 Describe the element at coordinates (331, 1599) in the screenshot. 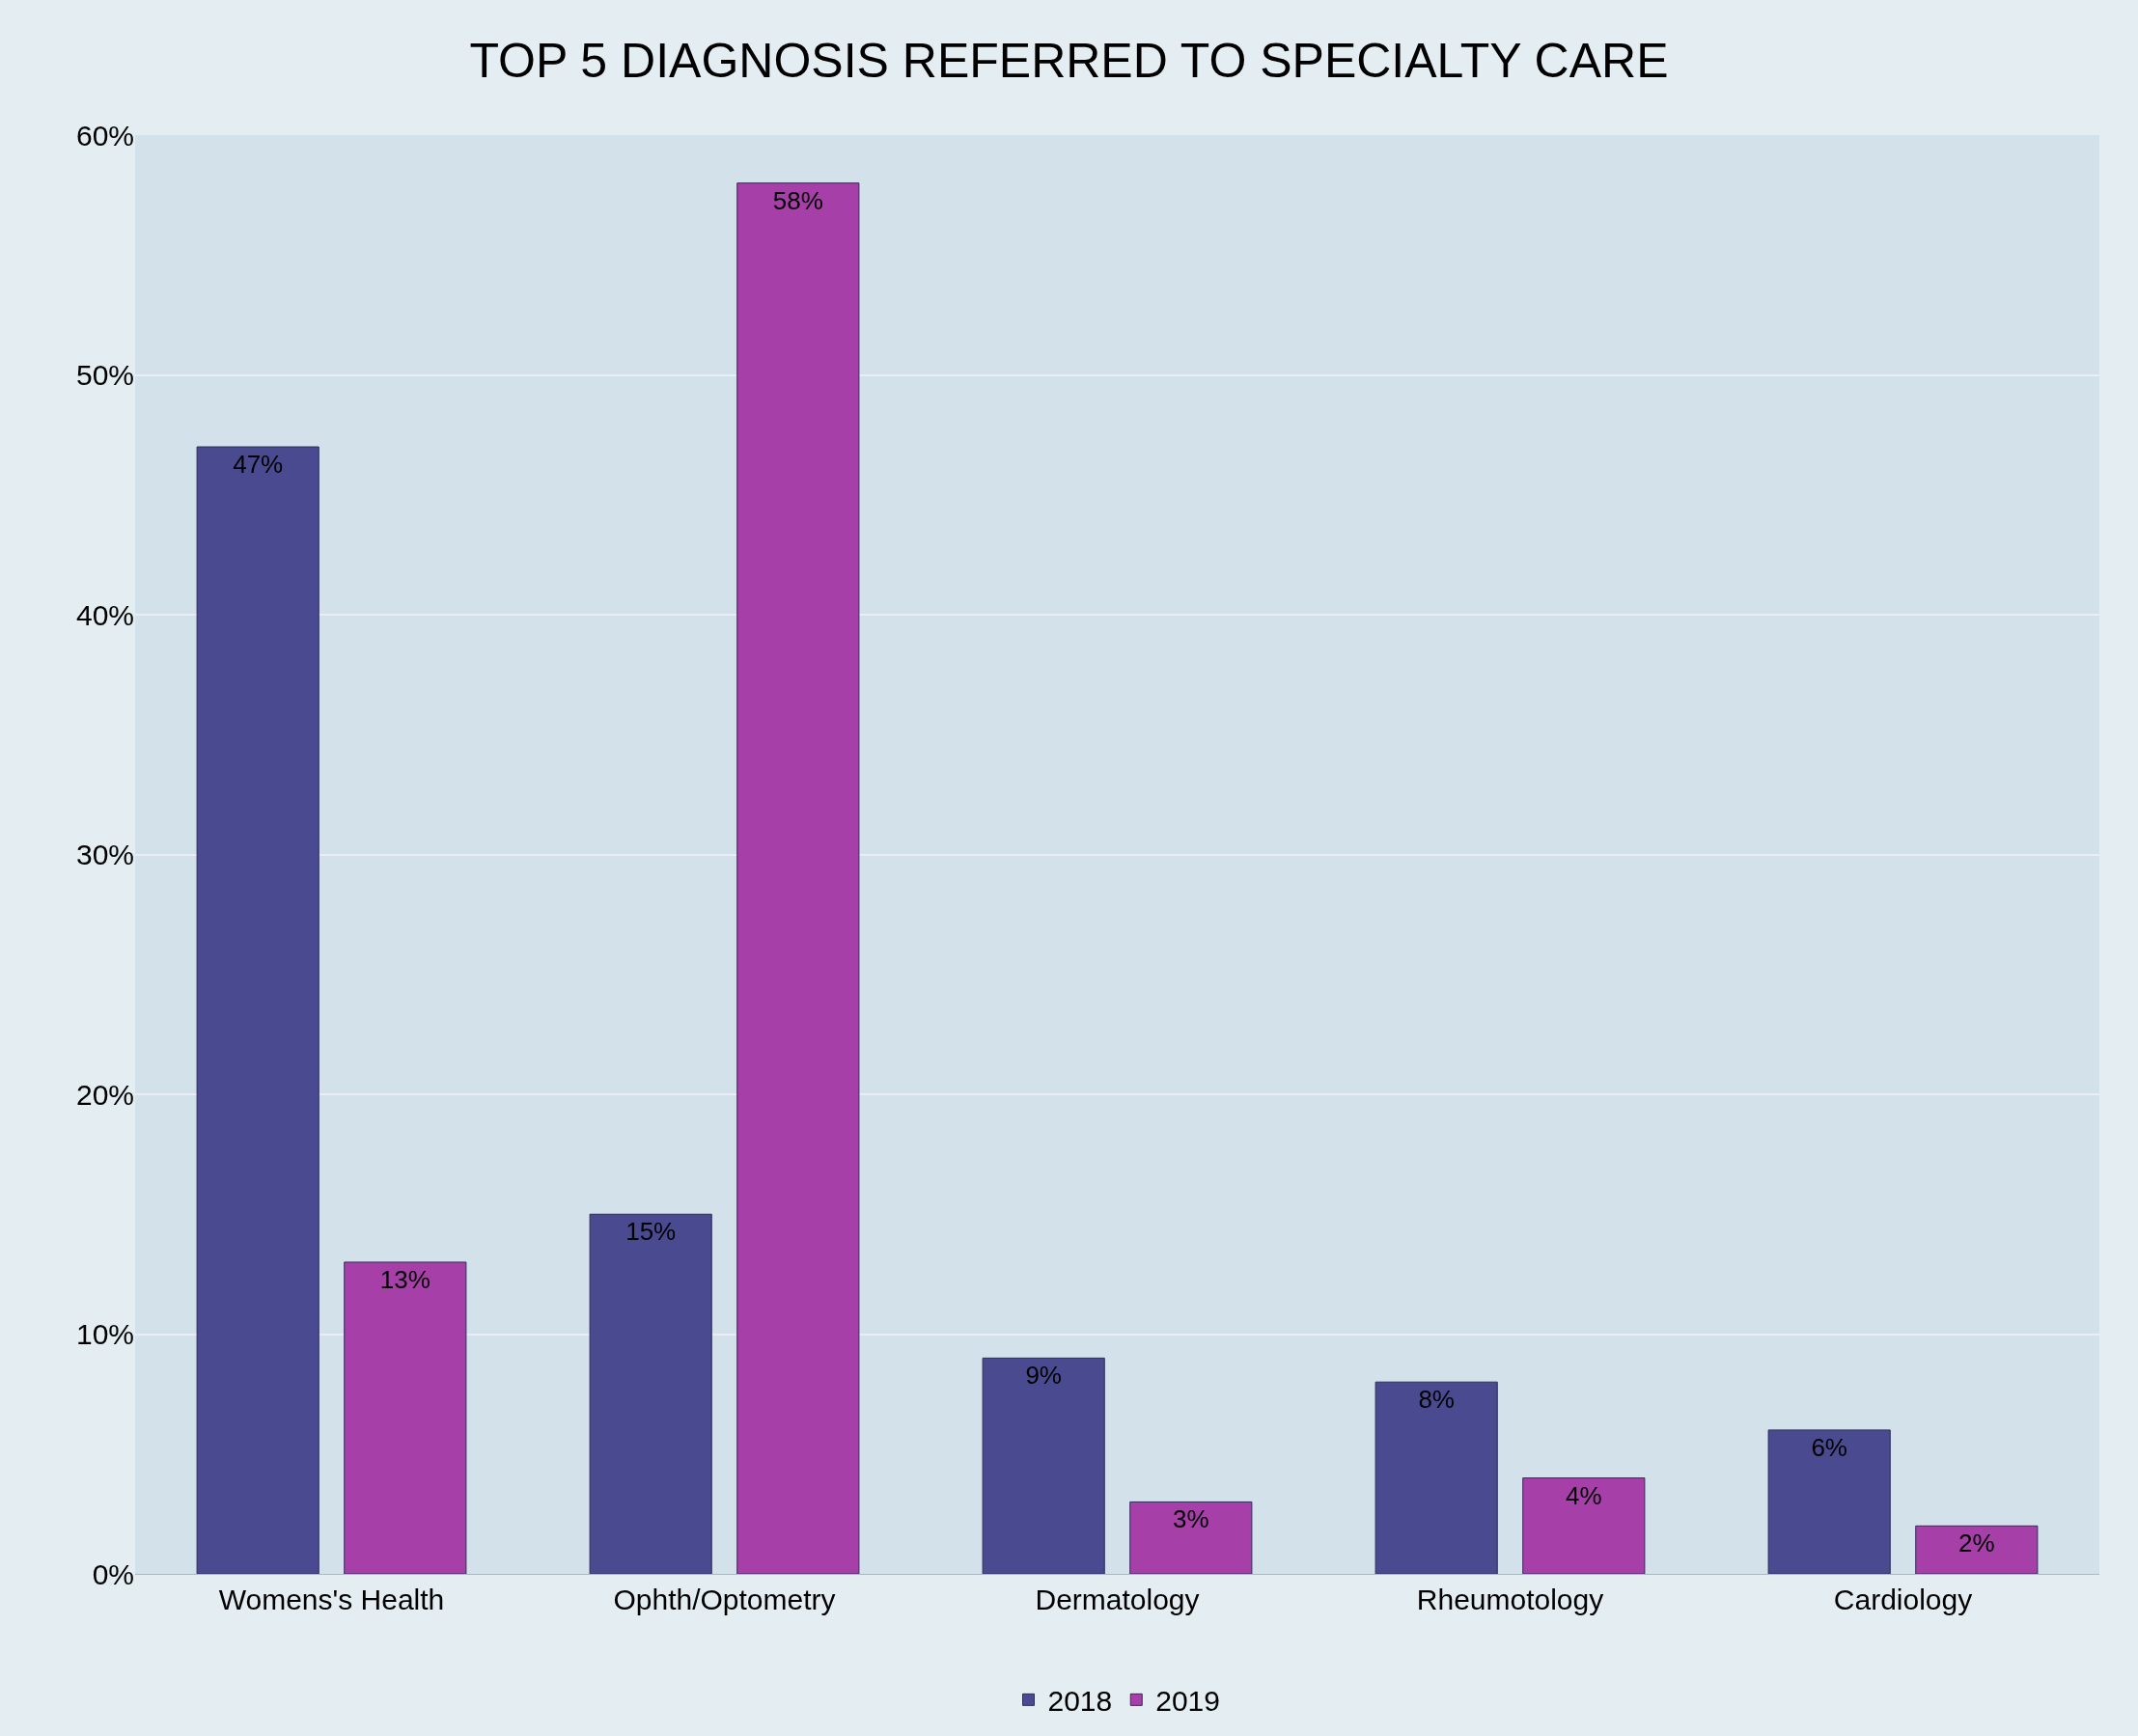

I see `x-tick-label: Womens's Health` at that location.